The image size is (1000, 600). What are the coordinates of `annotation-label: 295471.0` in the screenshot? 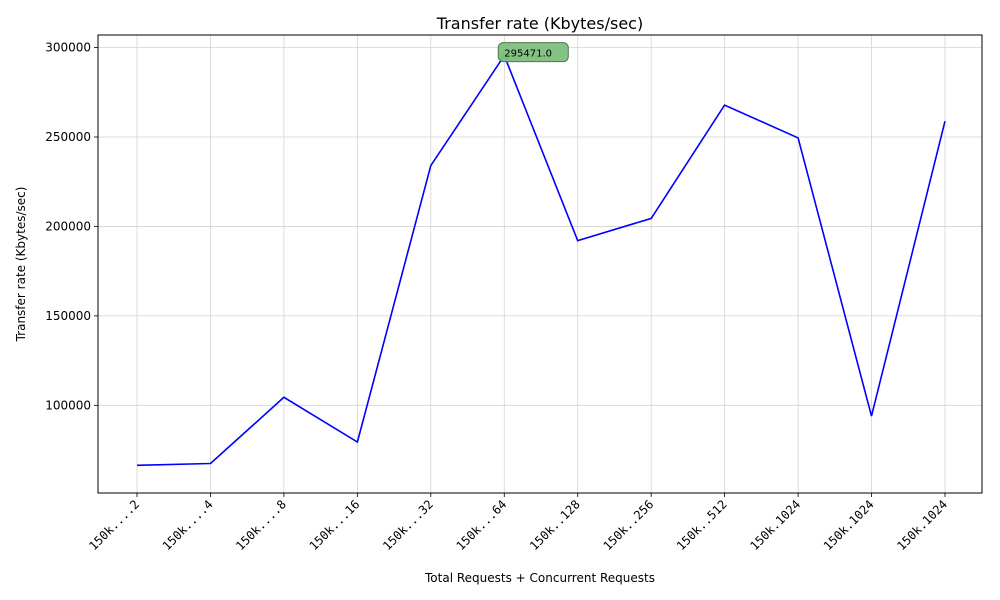 It's located at (528, 54).